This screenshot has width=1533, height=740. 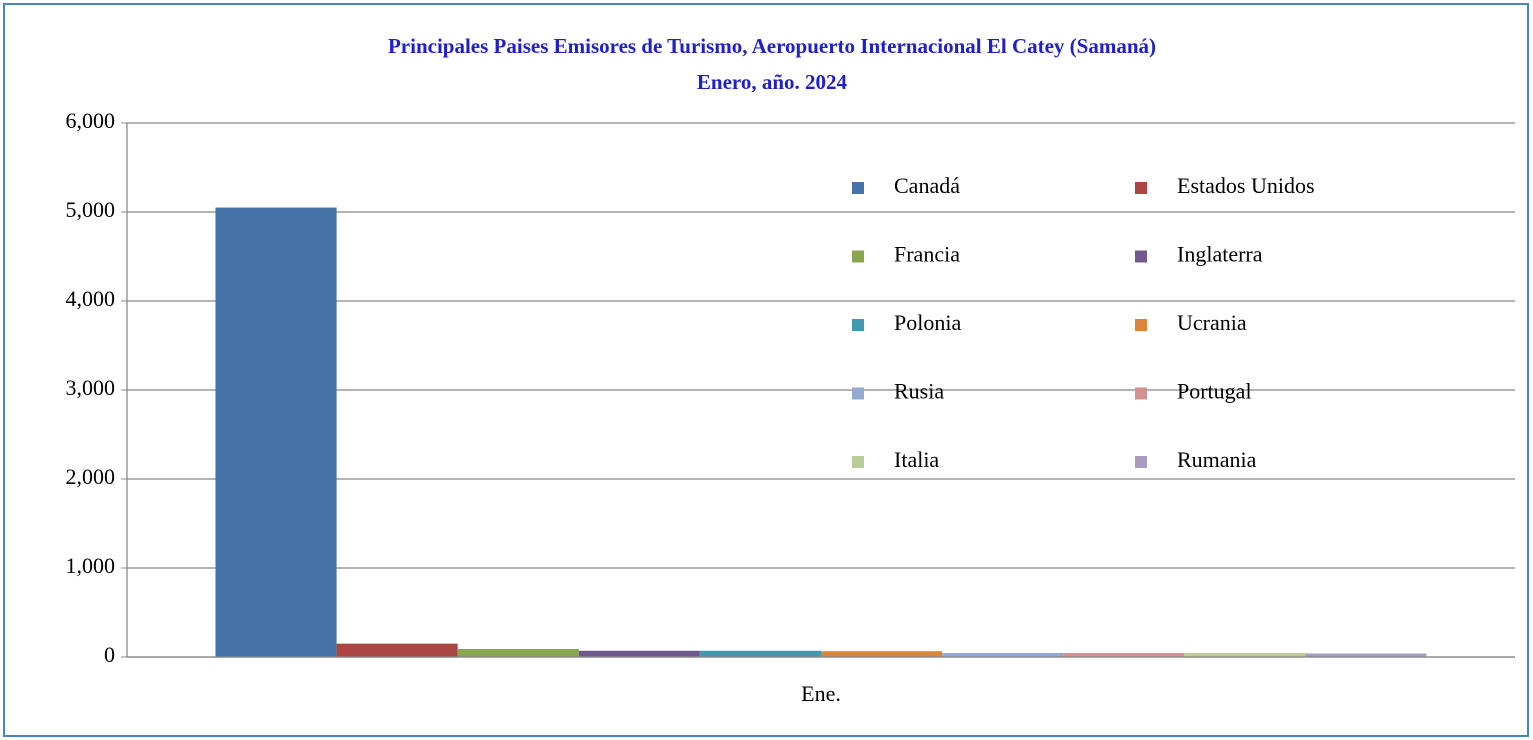 I want to click on legend-label: Canadá, so click(x=927, y=185).